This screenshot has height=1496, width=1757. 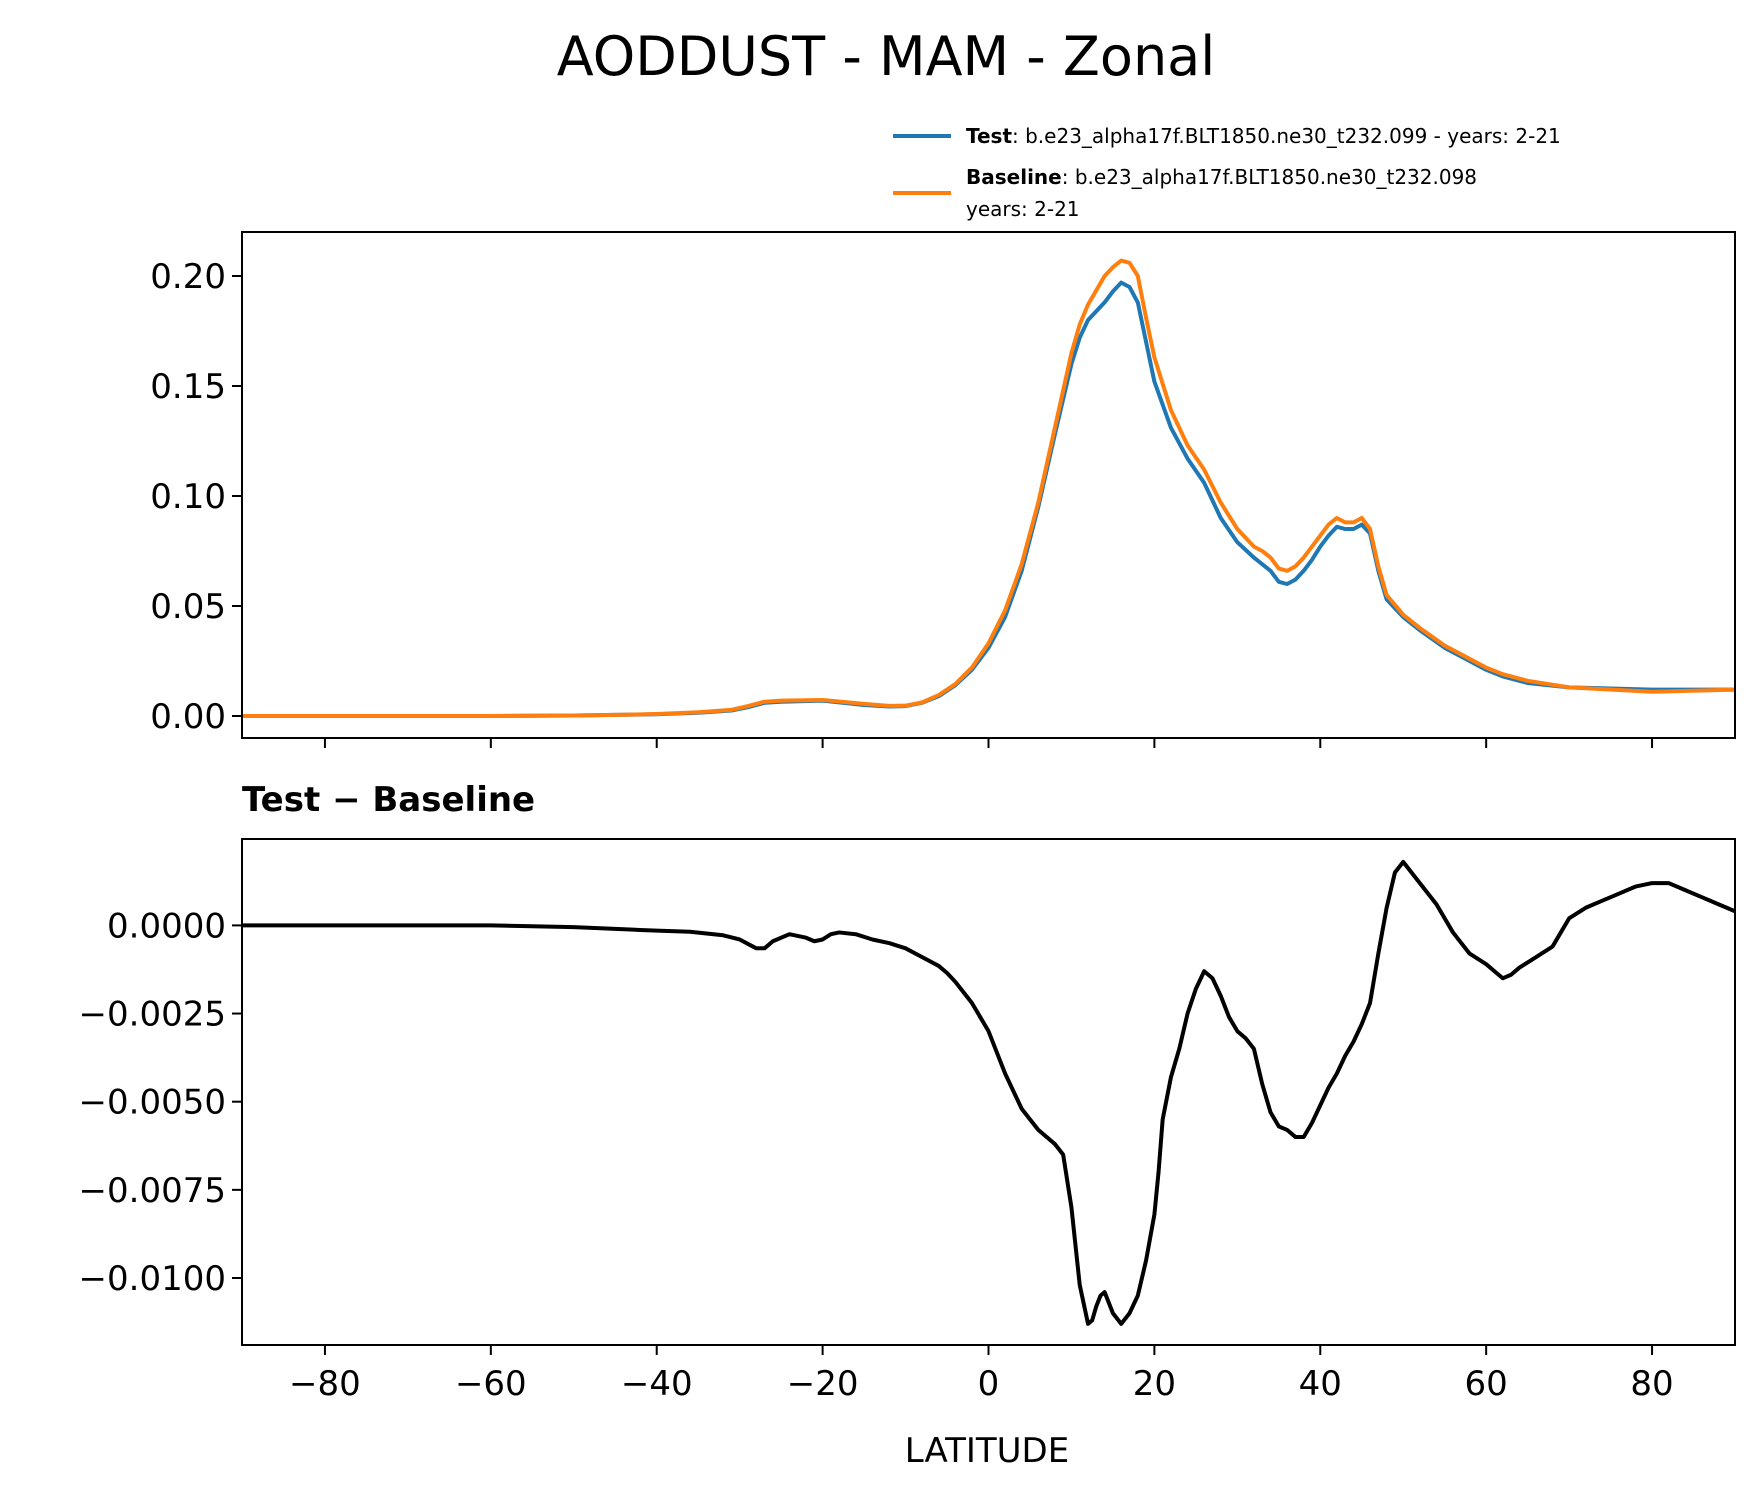 What do you see at coordinates (657, 1384) in the screenshot?
I see `x-tick-label: −40` at bounding box center [657, 1384].